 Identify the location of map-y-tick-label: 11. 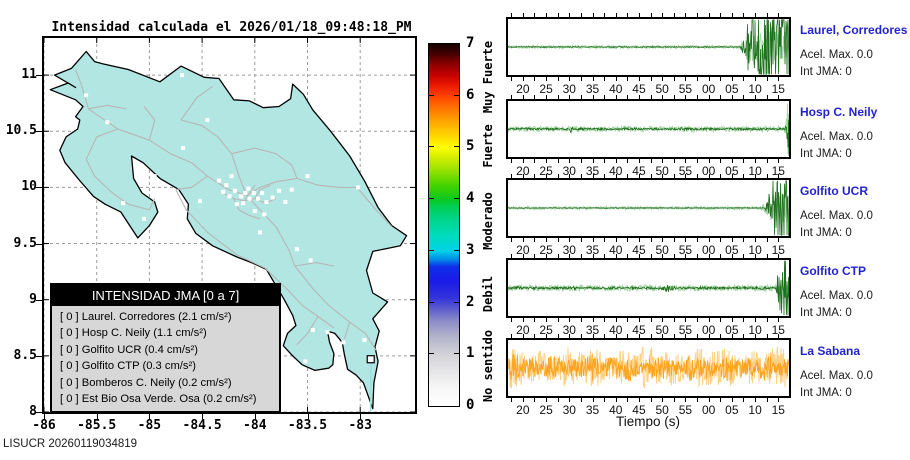
(29, 75).